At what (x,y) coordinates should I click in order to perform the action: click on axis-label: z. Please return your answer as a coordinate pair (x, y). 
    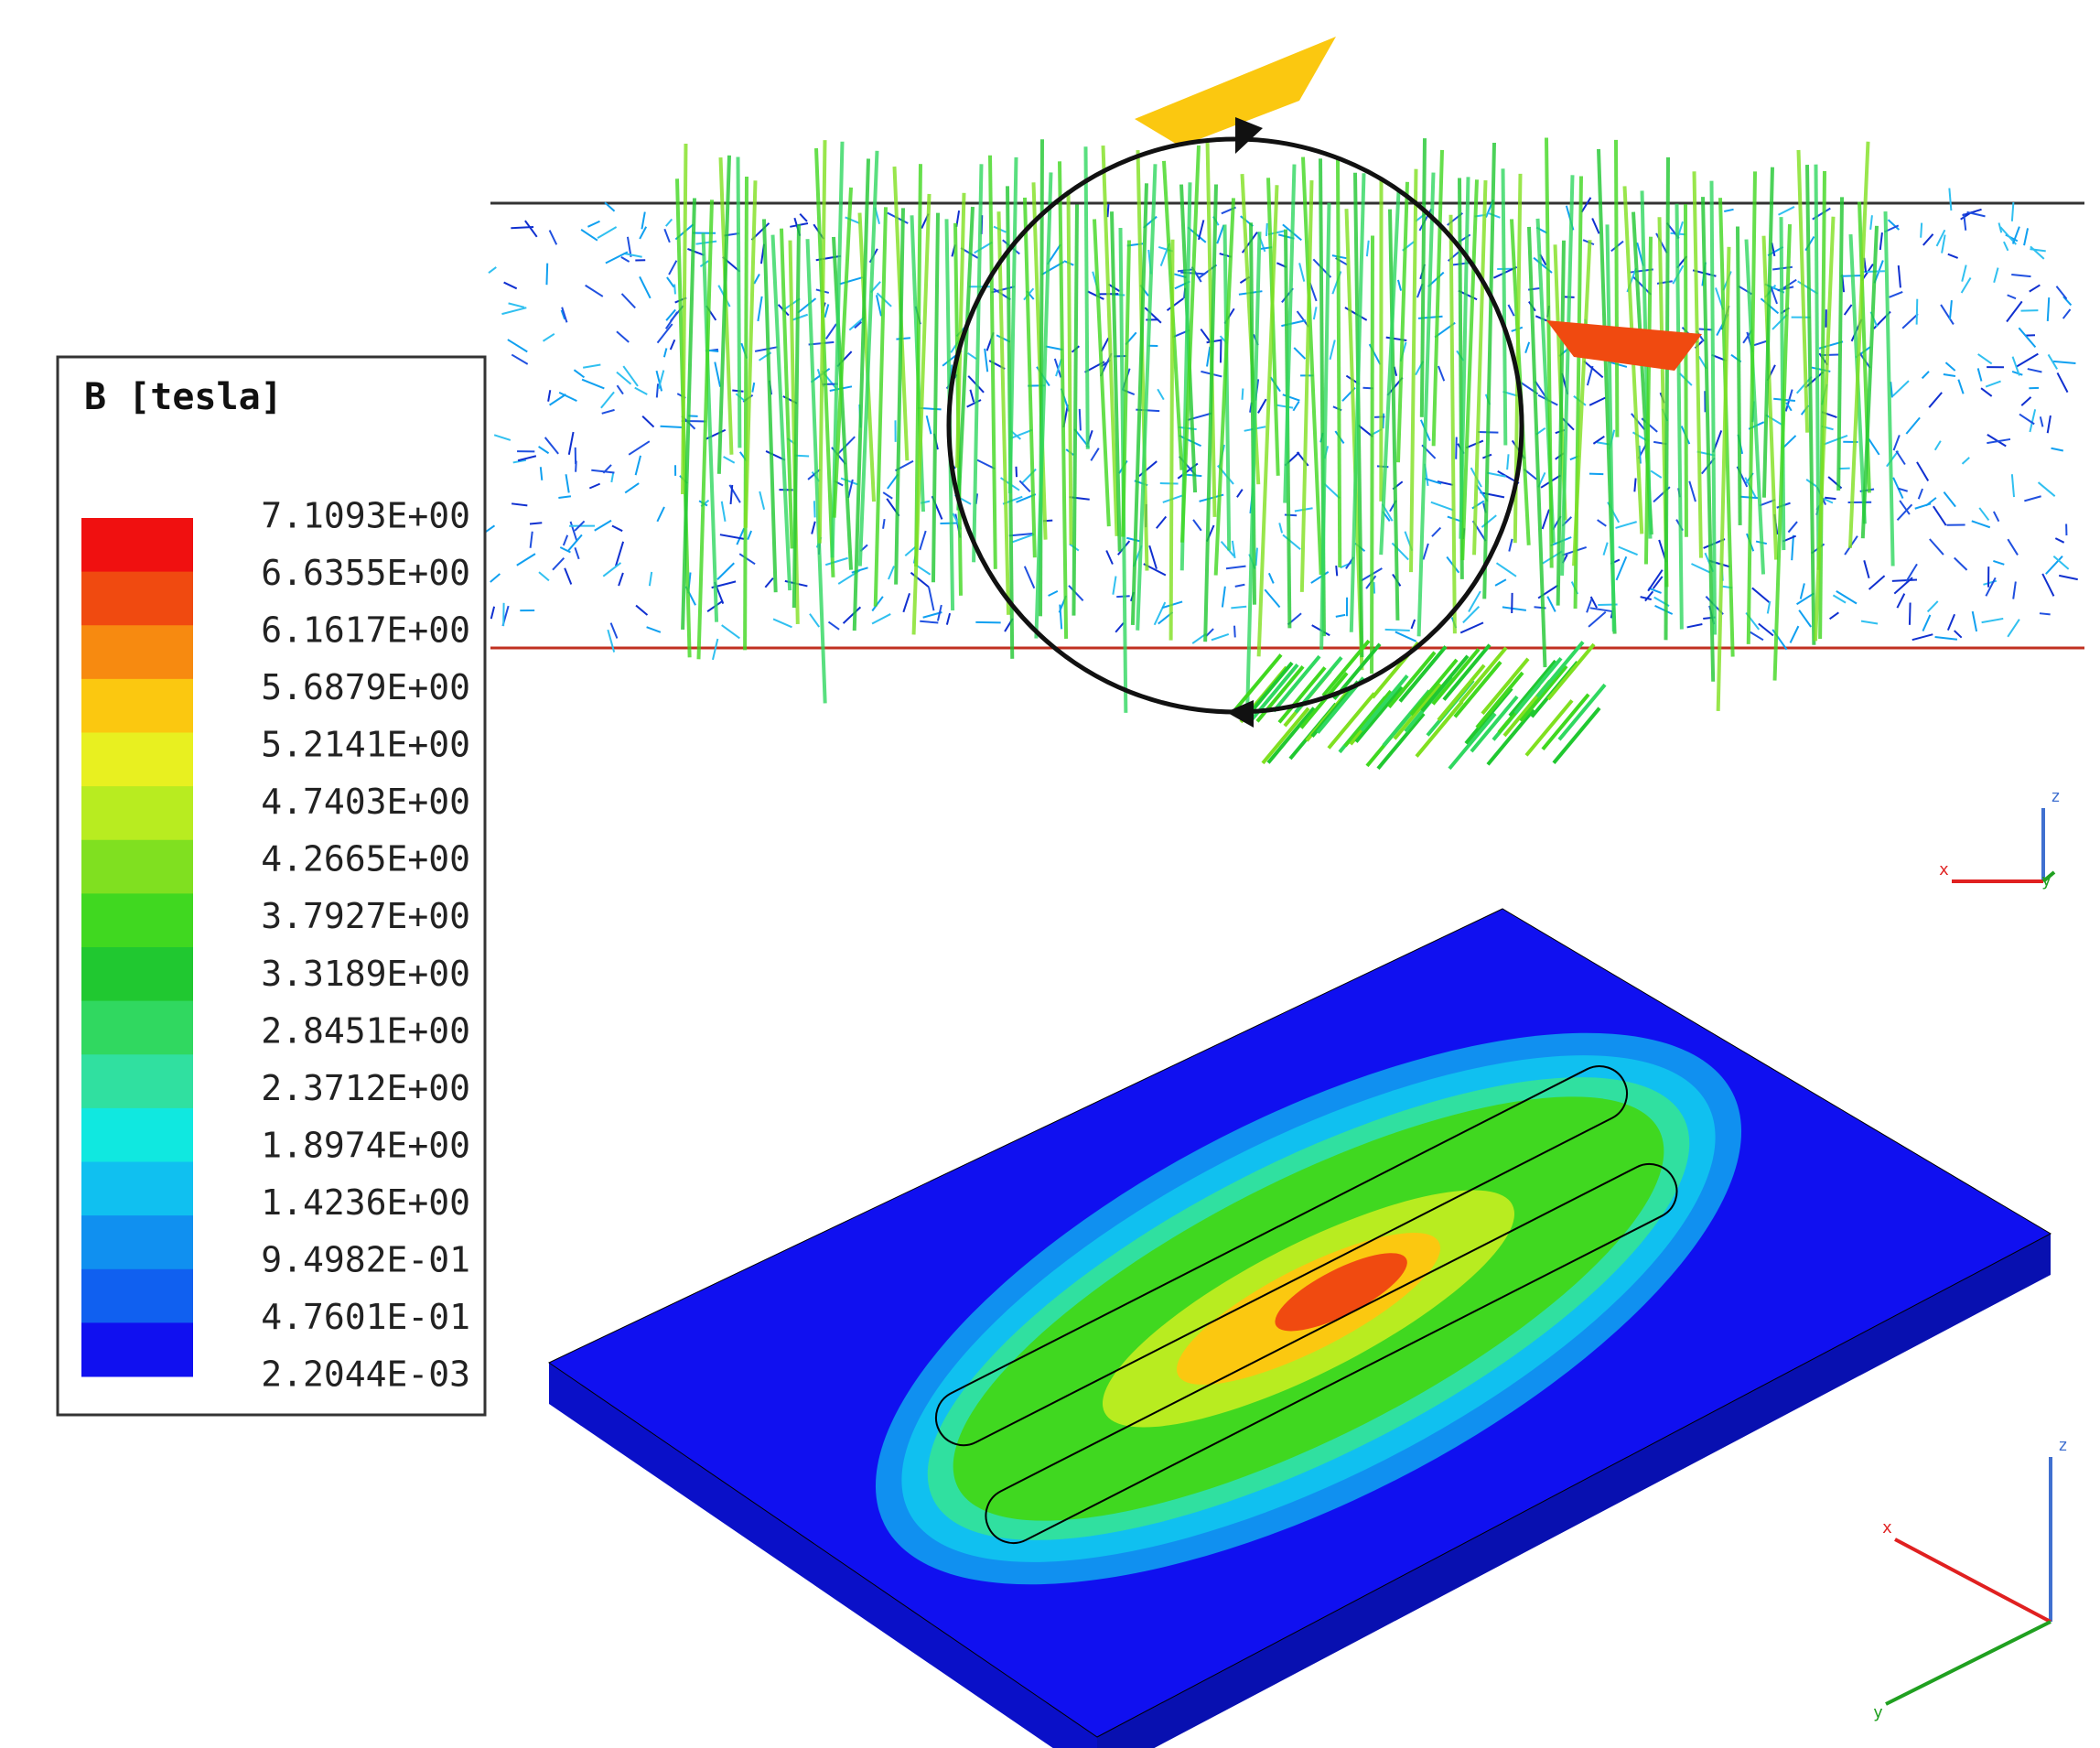
    Looking at the image, I should click on (2063, 1445).